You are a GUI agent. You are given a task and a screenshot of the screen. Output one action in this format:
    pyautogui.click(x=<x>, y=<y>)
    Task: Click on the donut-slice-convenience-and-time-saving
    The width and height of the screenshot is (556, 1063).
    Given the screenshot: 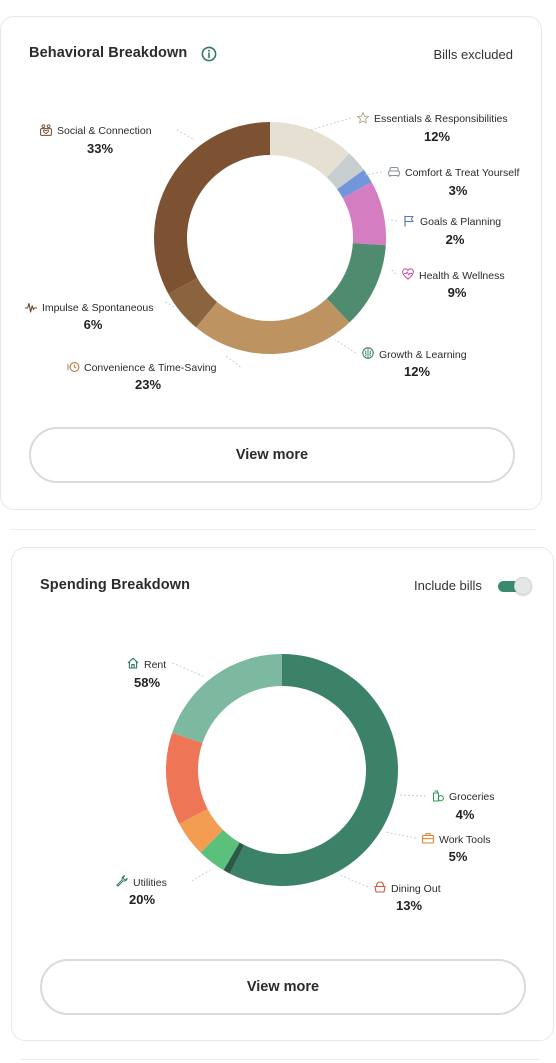 What is the action you would take?
    pyautogui.click(x=273, y=326)
    